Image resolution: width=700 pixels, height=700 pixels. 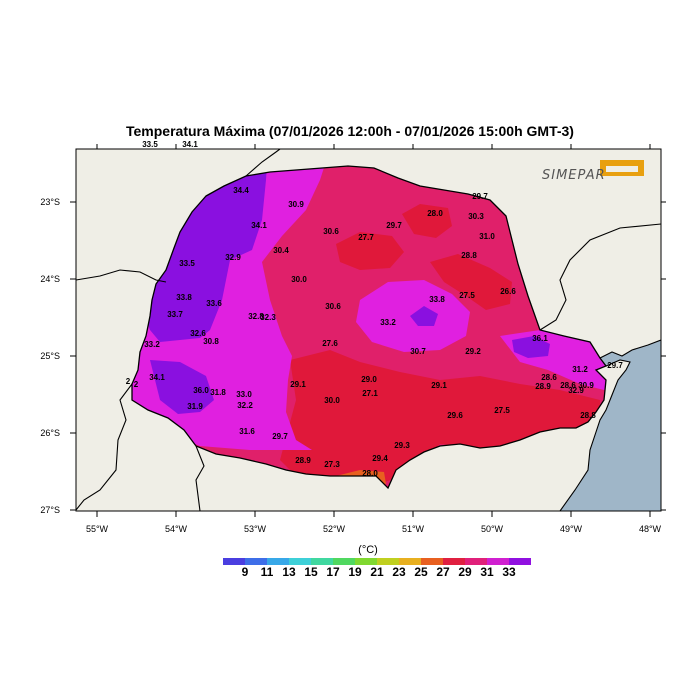 What do you see at coordinates (574, 175) in the screenshot?
I see `logo-text: SIMEPAR` at bounding box center [574, 175].